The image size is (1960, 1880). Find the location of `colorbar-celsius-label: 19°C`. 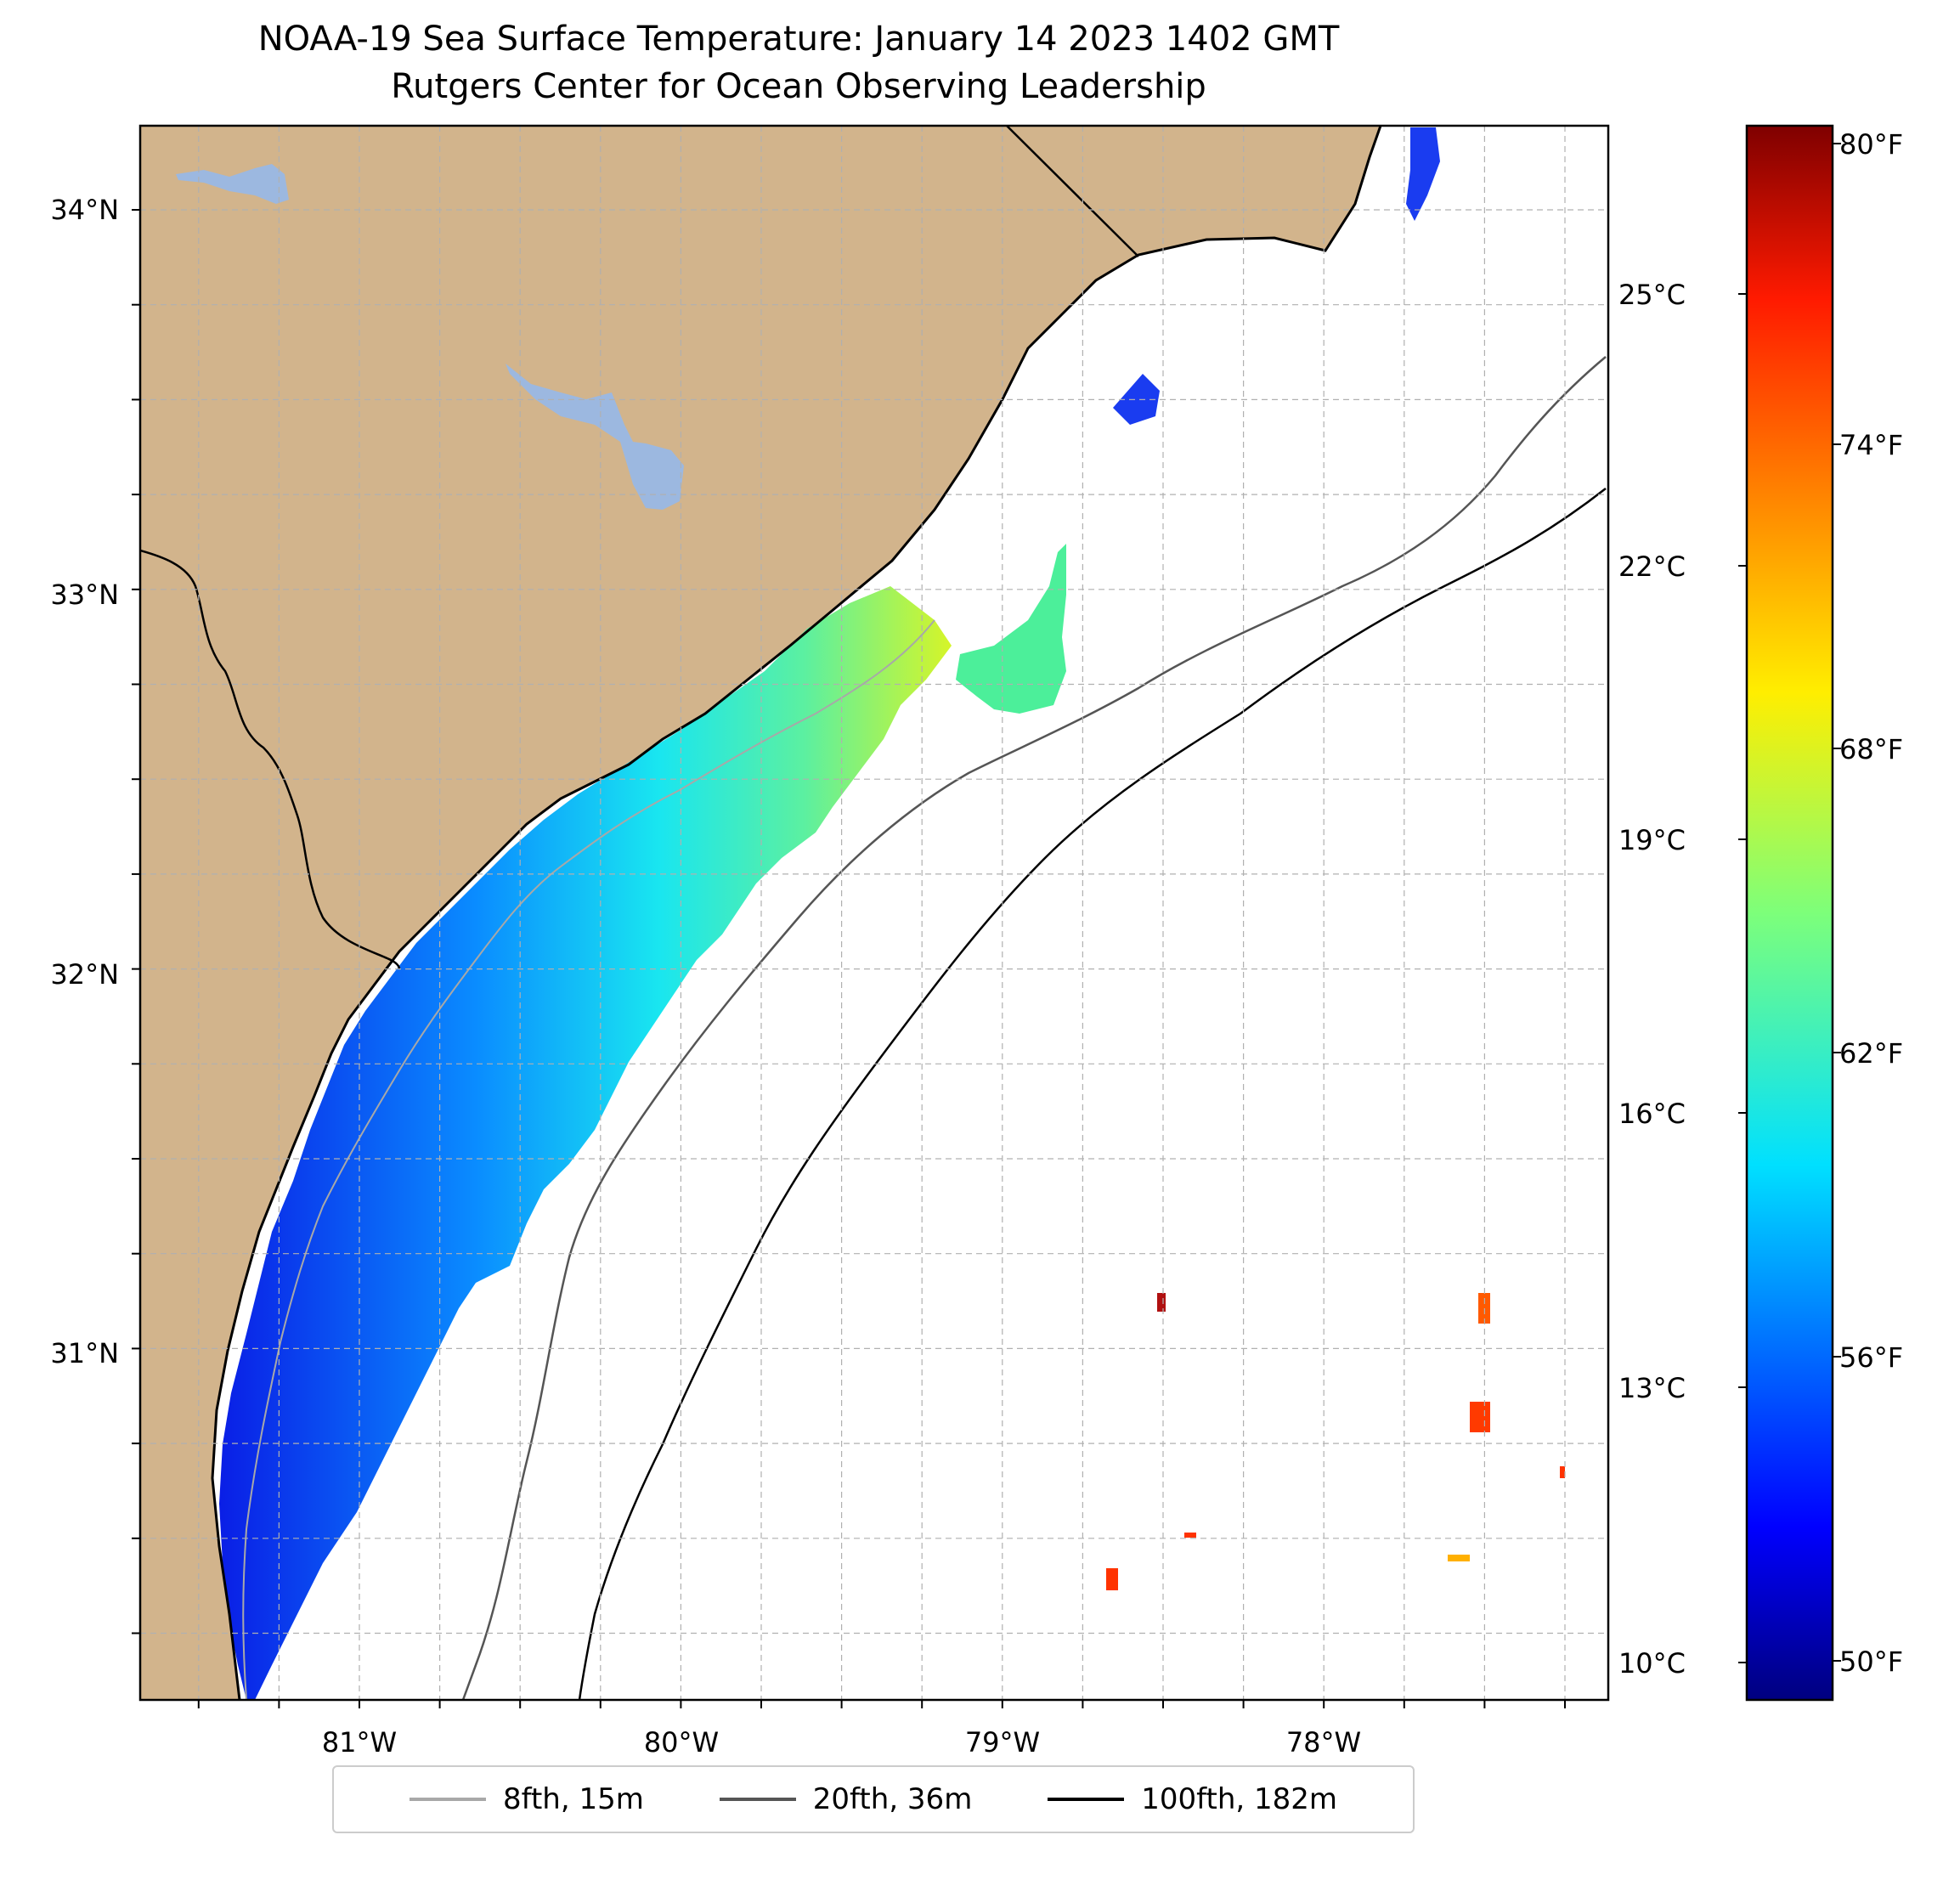

colorbar-celsius-label: 19°C is located at coordinates (1652, 840).